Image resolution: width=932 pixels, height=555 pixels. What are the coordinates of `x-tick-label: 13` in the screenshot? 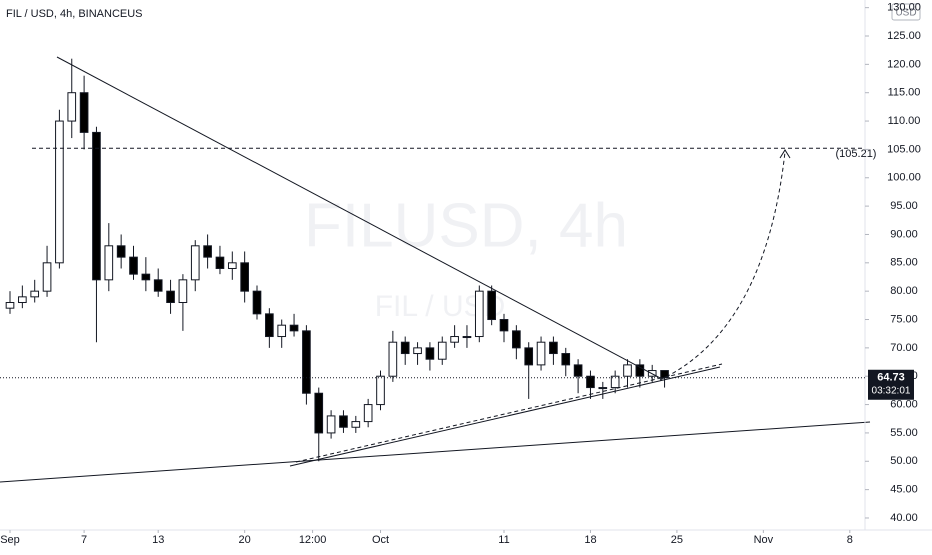 It's located at (158, 540).